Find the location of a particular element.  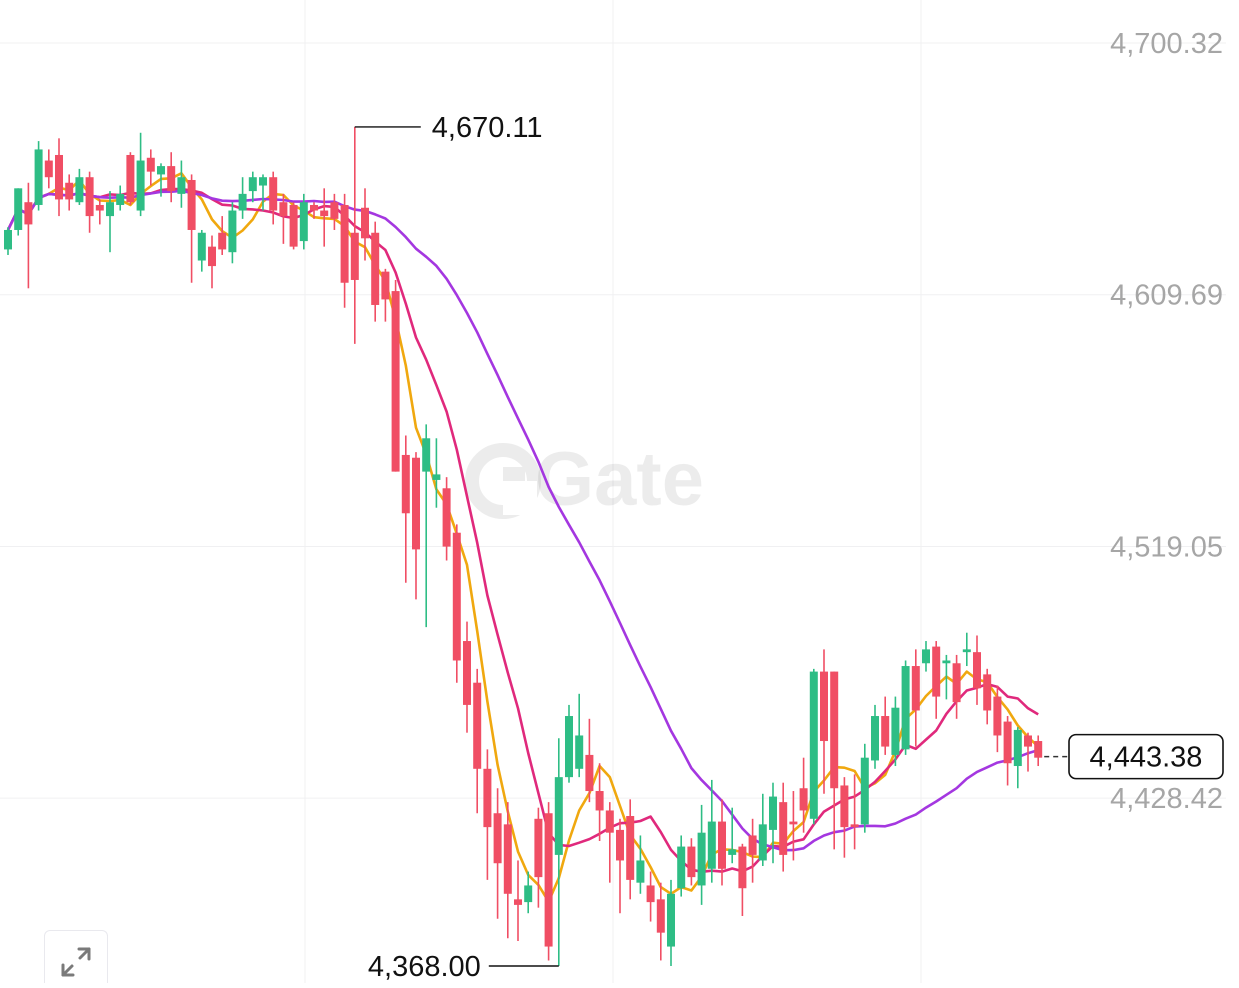

gate-logo-icon is located at coordinates (503, 481).